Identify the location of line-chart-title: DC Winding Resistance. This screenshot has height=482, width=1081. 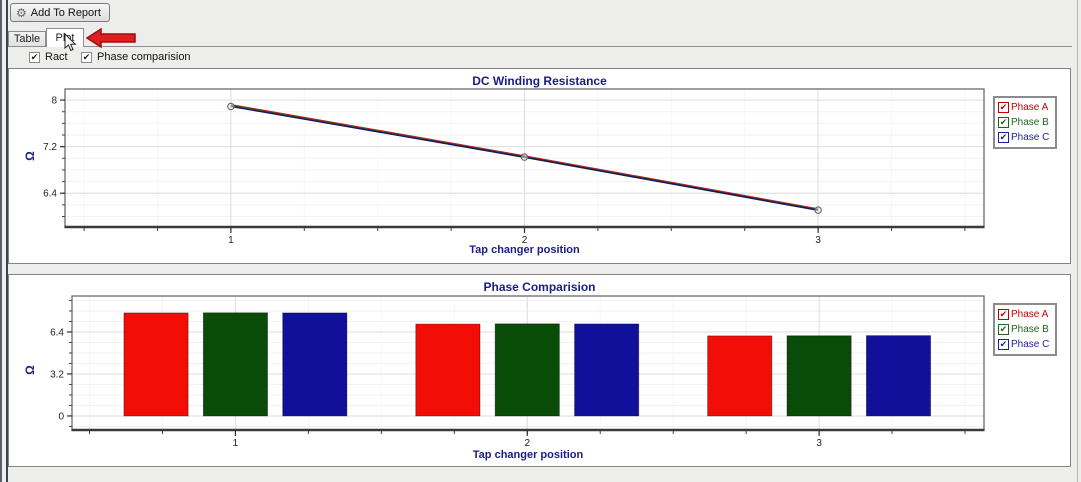
(539, 81).